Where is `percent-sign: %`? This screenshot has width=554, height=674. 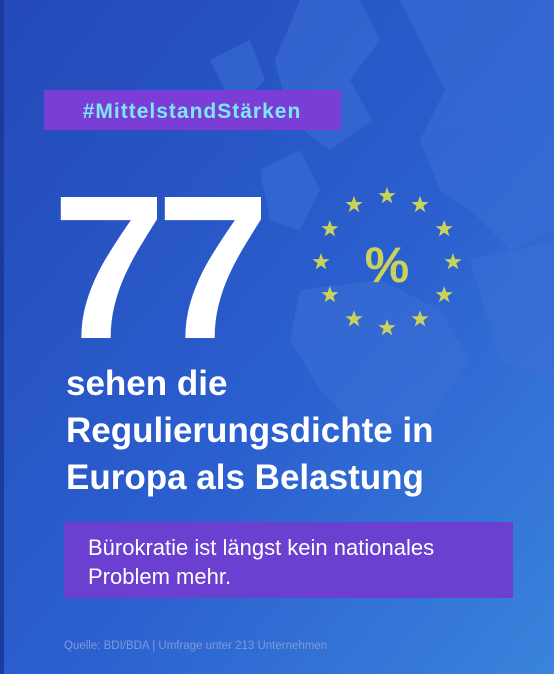
percent-sign: % is located at coordinates (387, 265).